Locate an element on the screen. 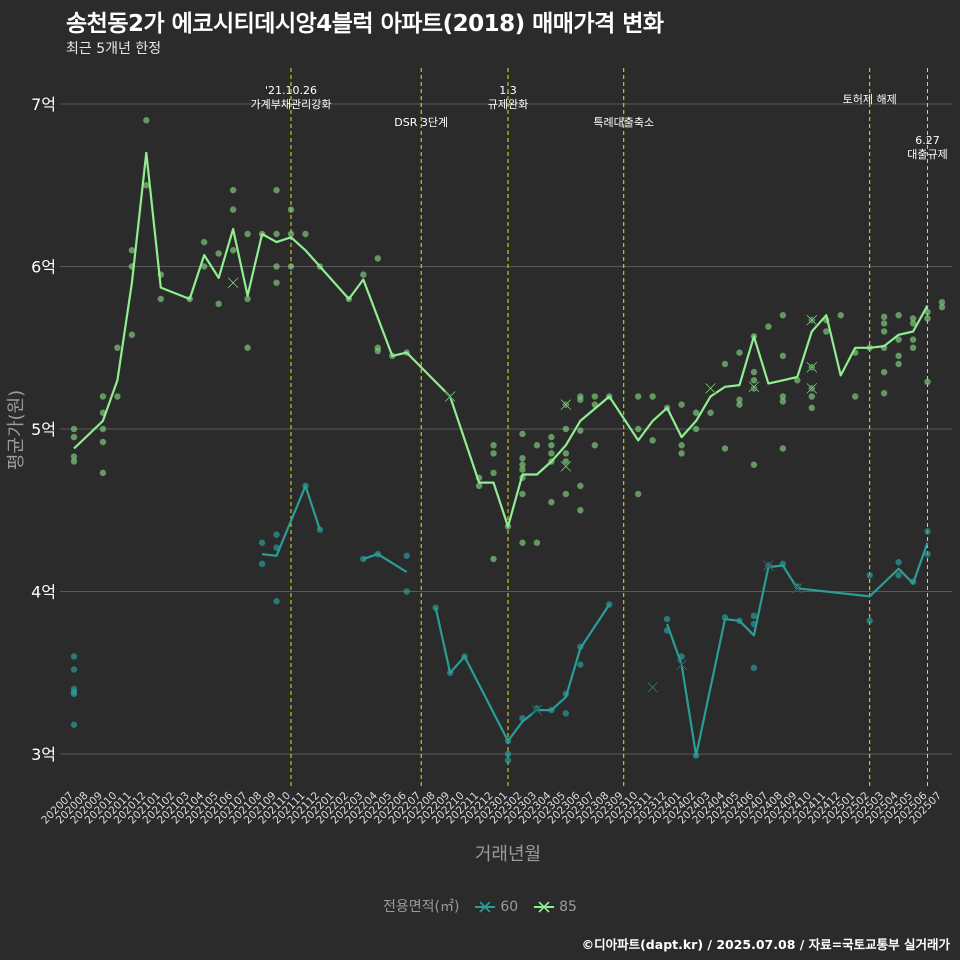 The width and height of the screenshot is (960, 960). event-label: 토허제 해제 is located at coordinates (870, 99).